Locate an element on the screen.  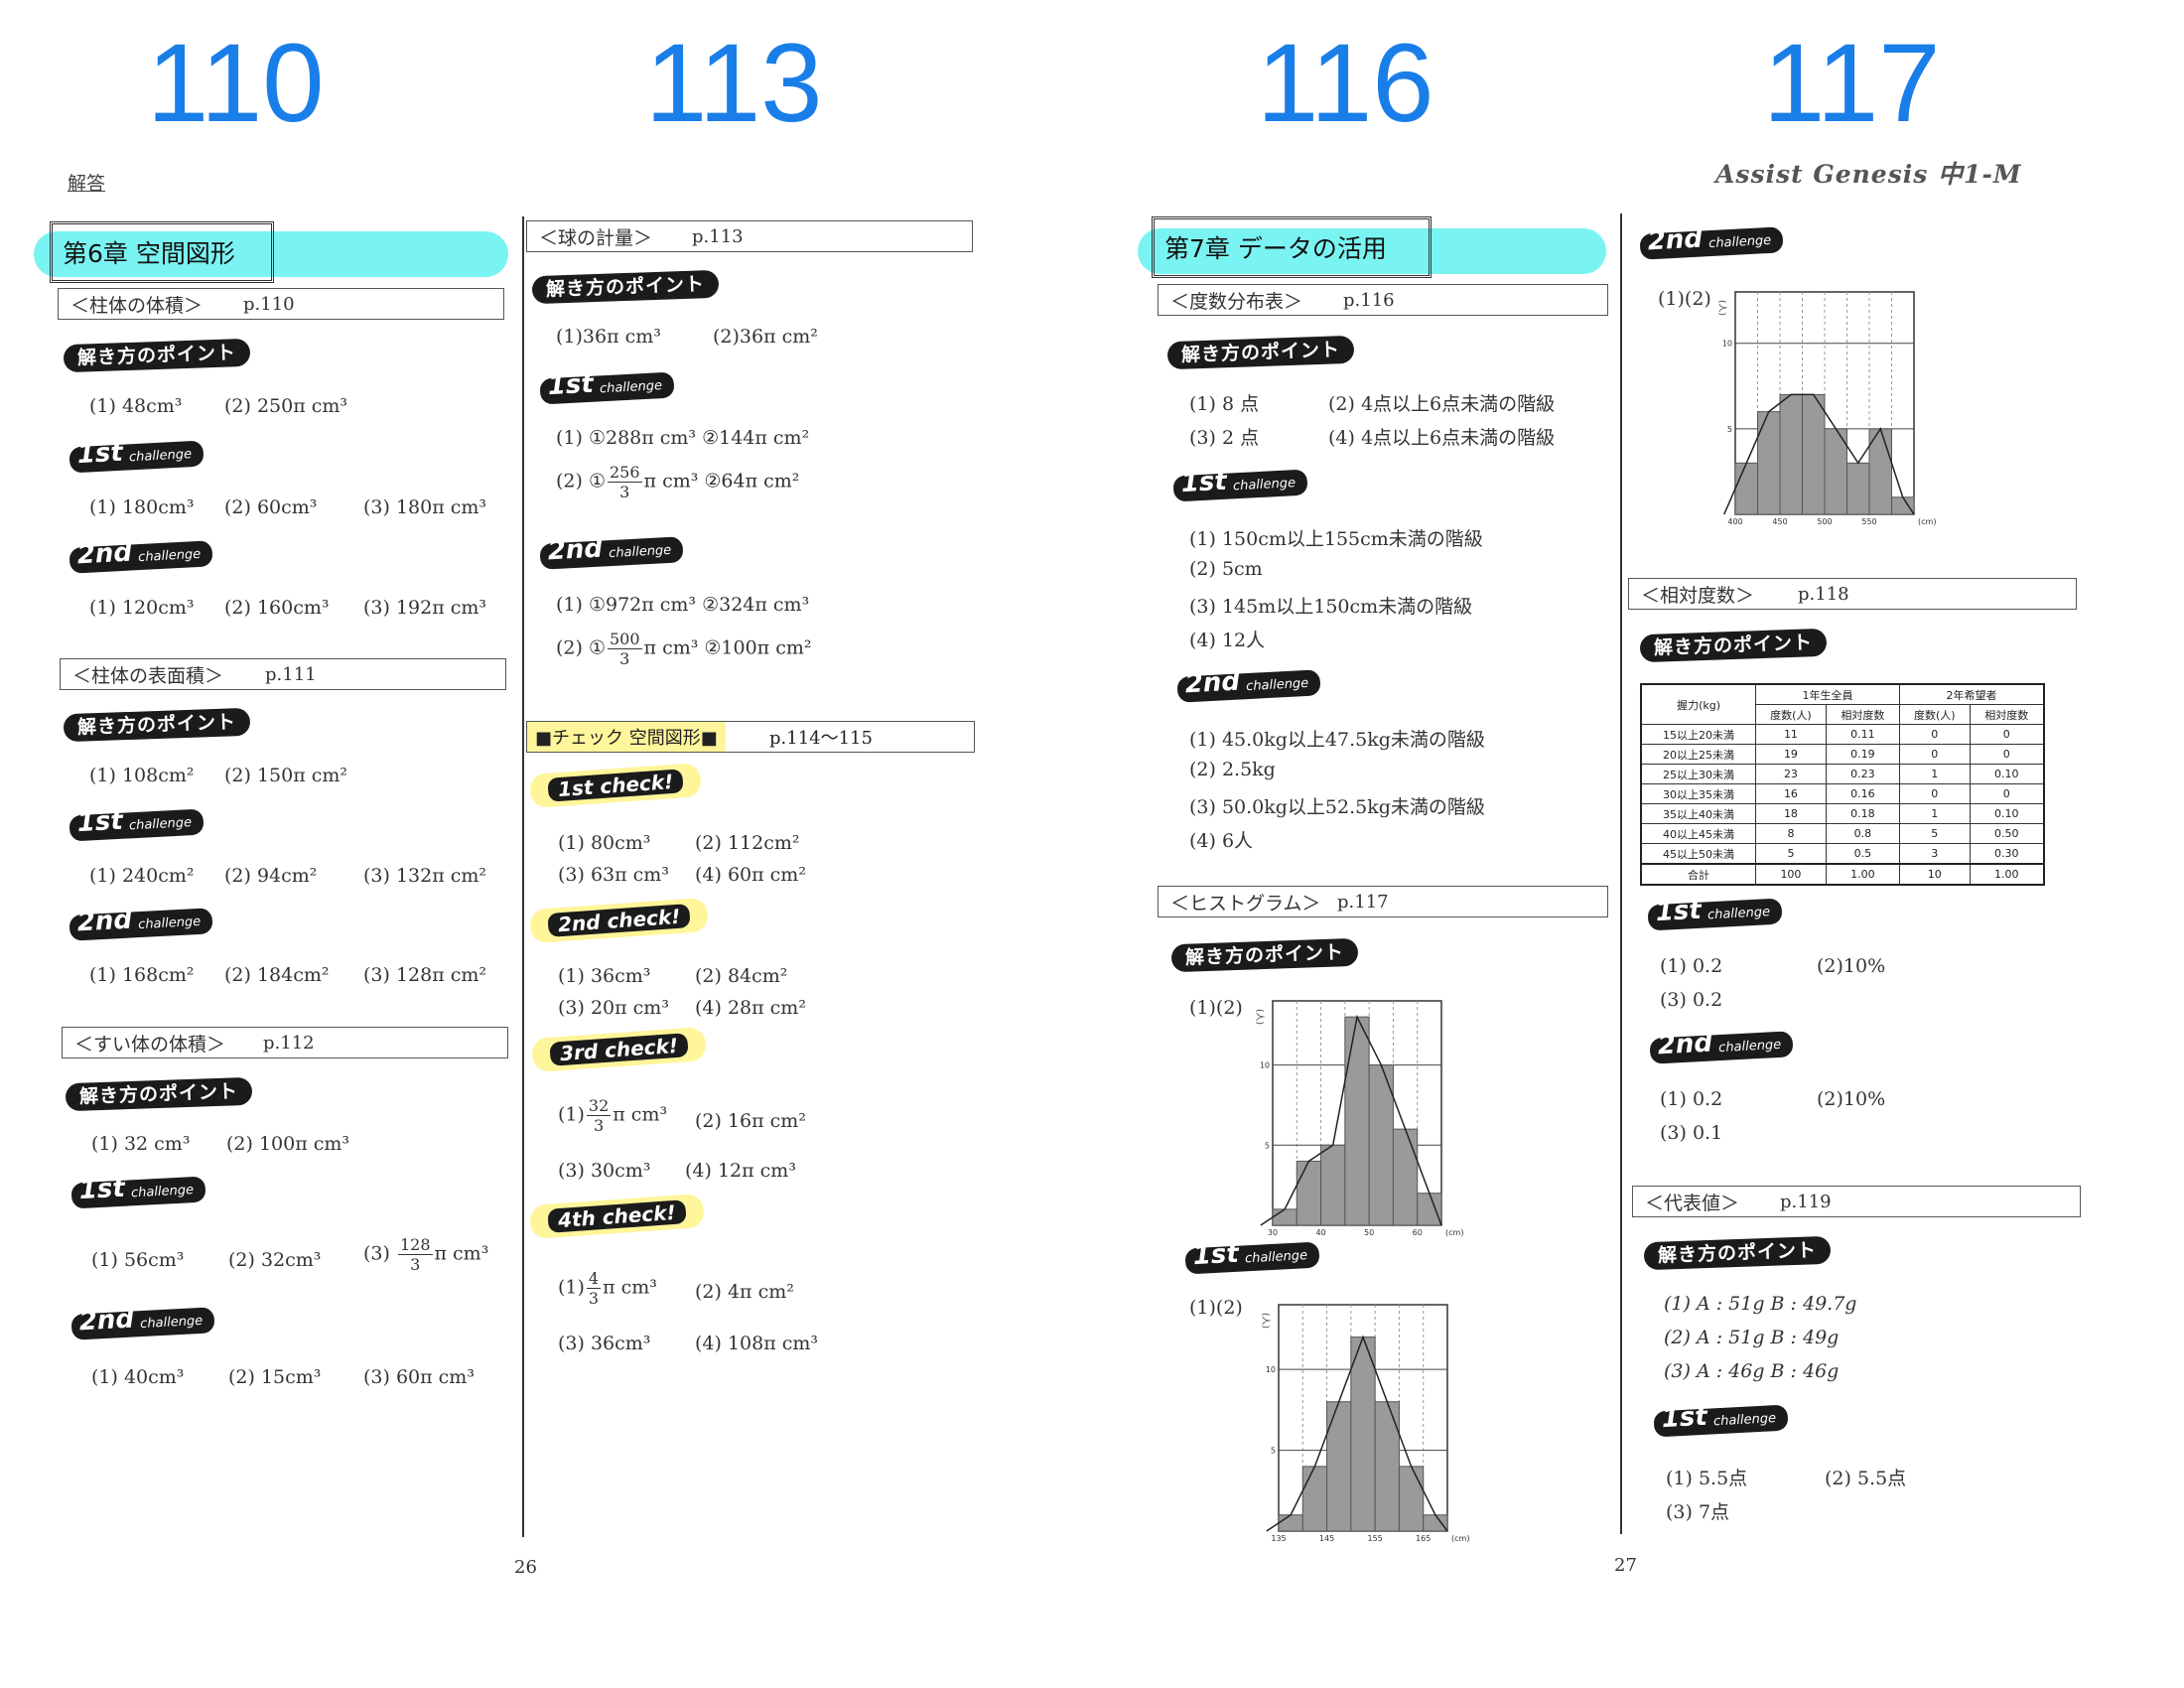
table-cell: 8 is located at coordinates (1791, 833).